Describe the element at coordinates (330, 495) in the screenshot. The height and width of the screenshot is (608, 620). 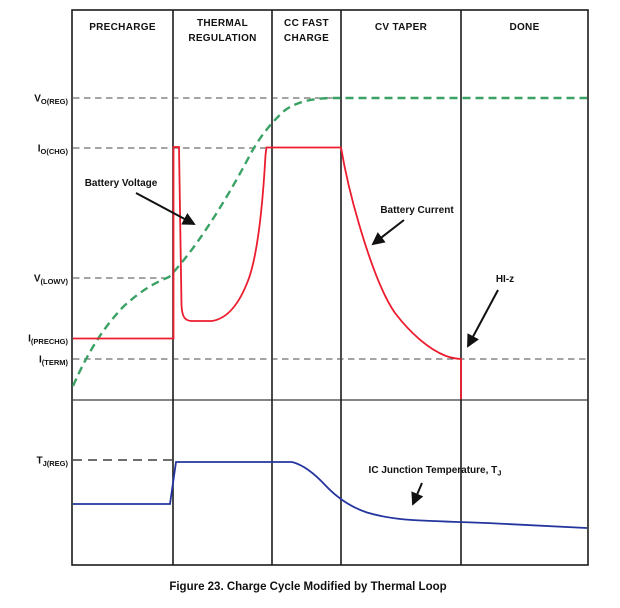
I see `junction-temperature-curve` at that location.